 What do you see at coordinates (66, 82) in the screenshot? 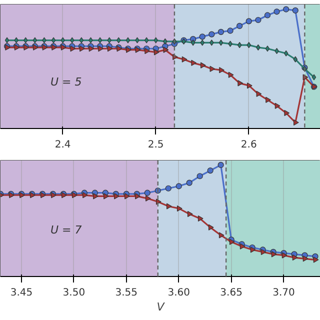
I see `annotation: U = 5` at bounding box center [66, 82].